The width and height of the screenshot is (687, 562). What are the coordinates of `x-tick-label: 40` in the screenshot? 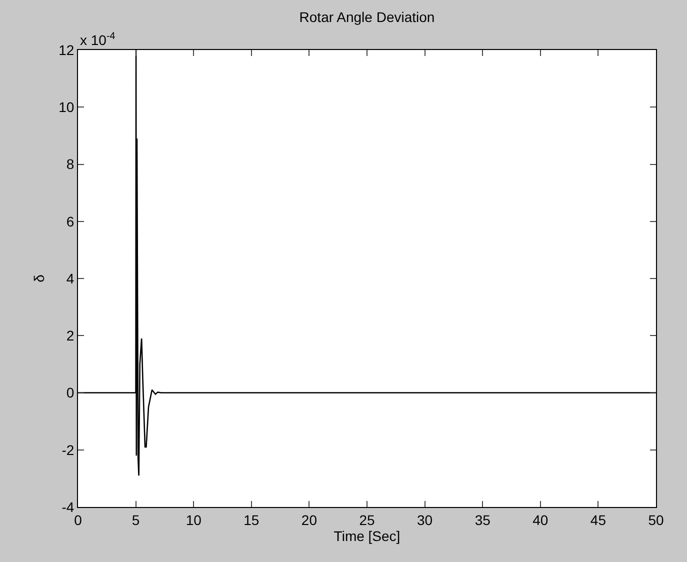 It's located at (540, 520).